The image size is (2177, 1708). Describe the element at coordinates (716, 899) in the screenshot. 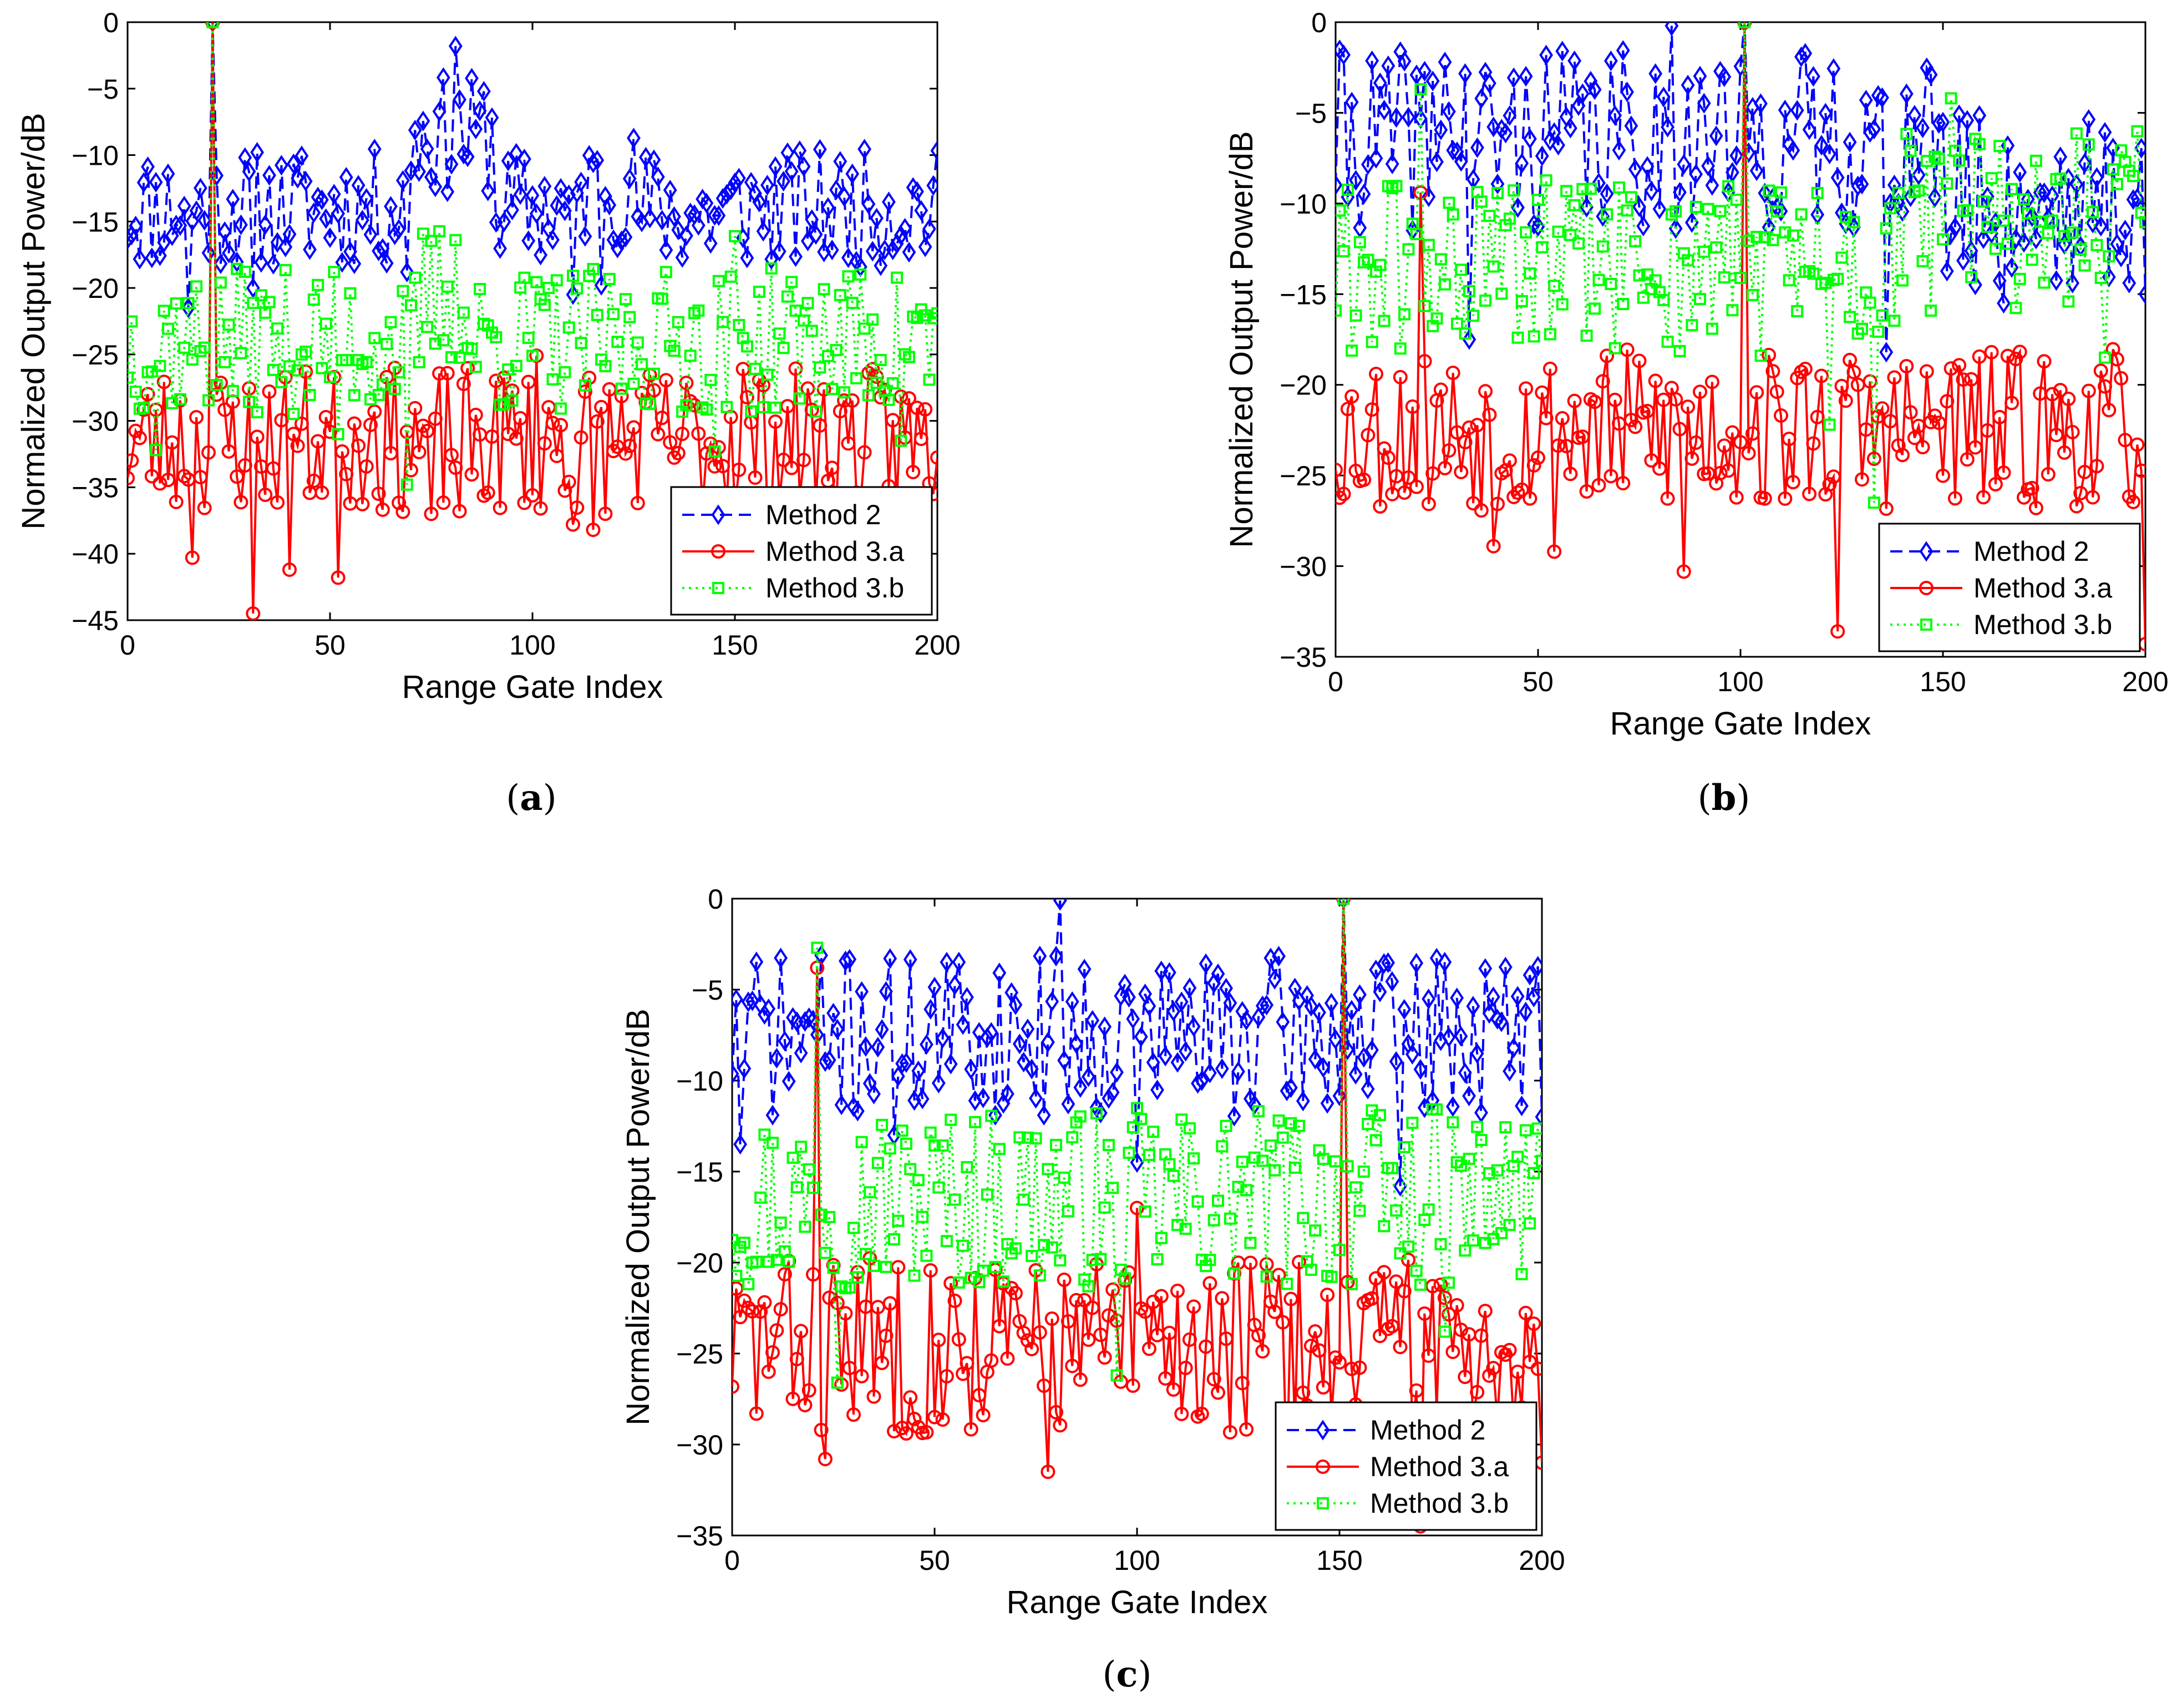

I see `y-tick-label: 0` at that location.